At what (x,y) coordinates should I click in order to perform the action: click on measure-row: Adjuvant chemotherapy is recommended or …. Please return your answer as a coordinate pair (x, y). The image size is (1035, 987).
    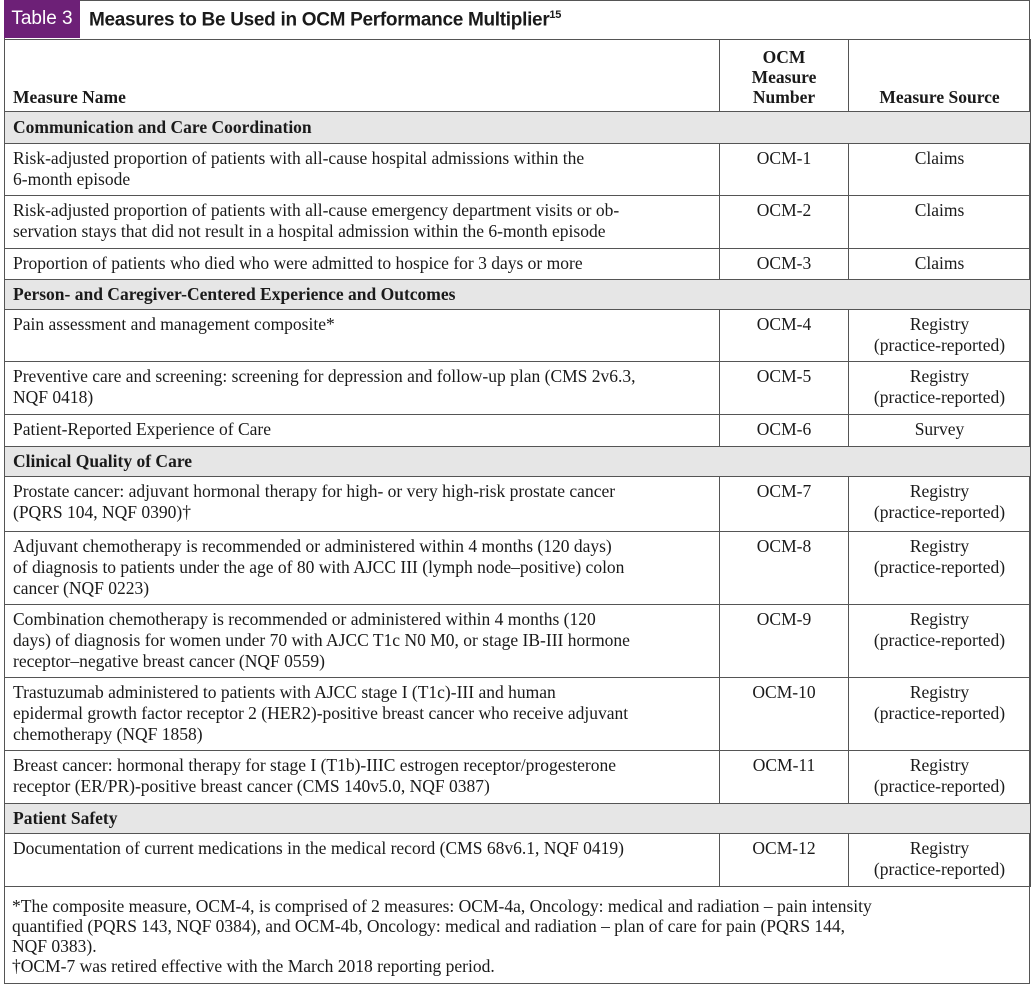
    Looking at the image, I should click on (517, 568).